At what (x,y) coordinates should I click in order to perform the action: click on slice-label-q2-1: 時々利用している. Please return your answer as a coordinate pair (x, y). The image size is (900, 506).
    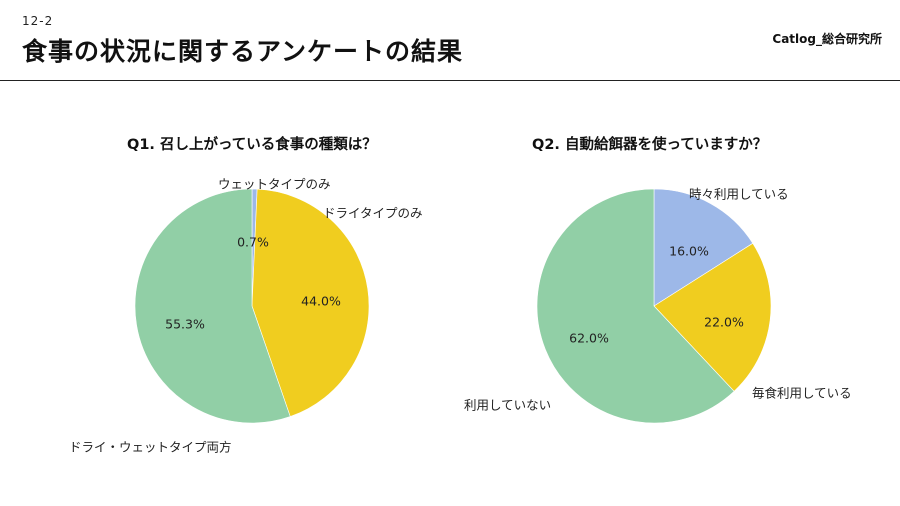
    Looking at the image, I should click on (739, 194).